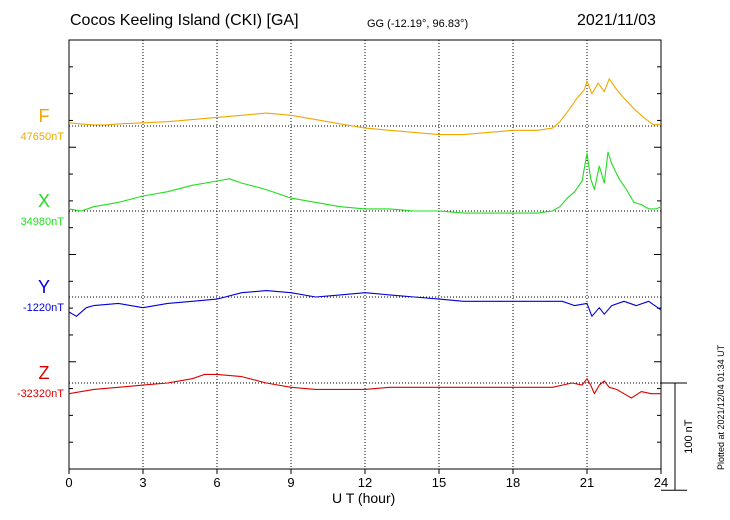  What do you see at coordinates (42, 222) in the screenshot?
I see `baseline-value-x: 34980nT` at bounding box center [42, 222].